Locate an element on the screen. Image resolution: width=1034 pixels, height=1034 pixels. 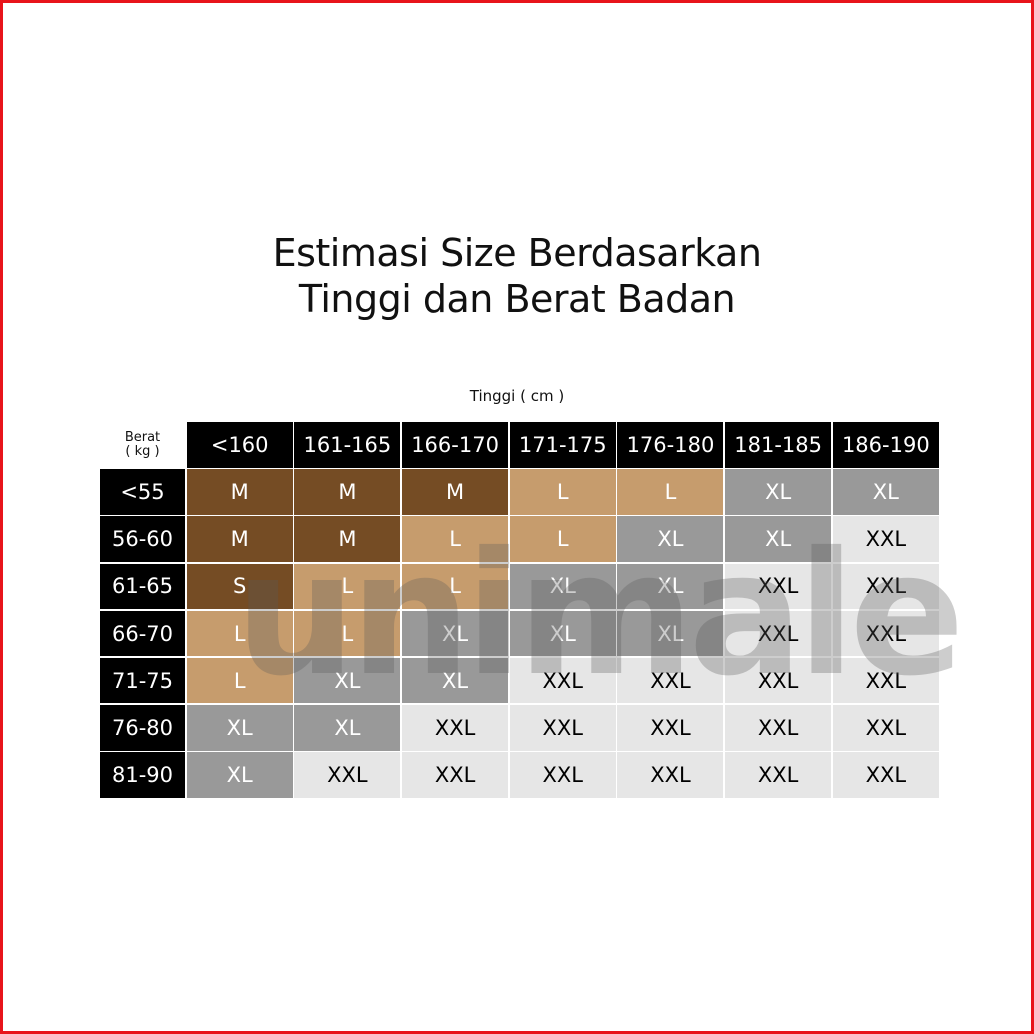
title-line-1: Estimasi Size Berdasarkan is located at coordinates (517, 253).